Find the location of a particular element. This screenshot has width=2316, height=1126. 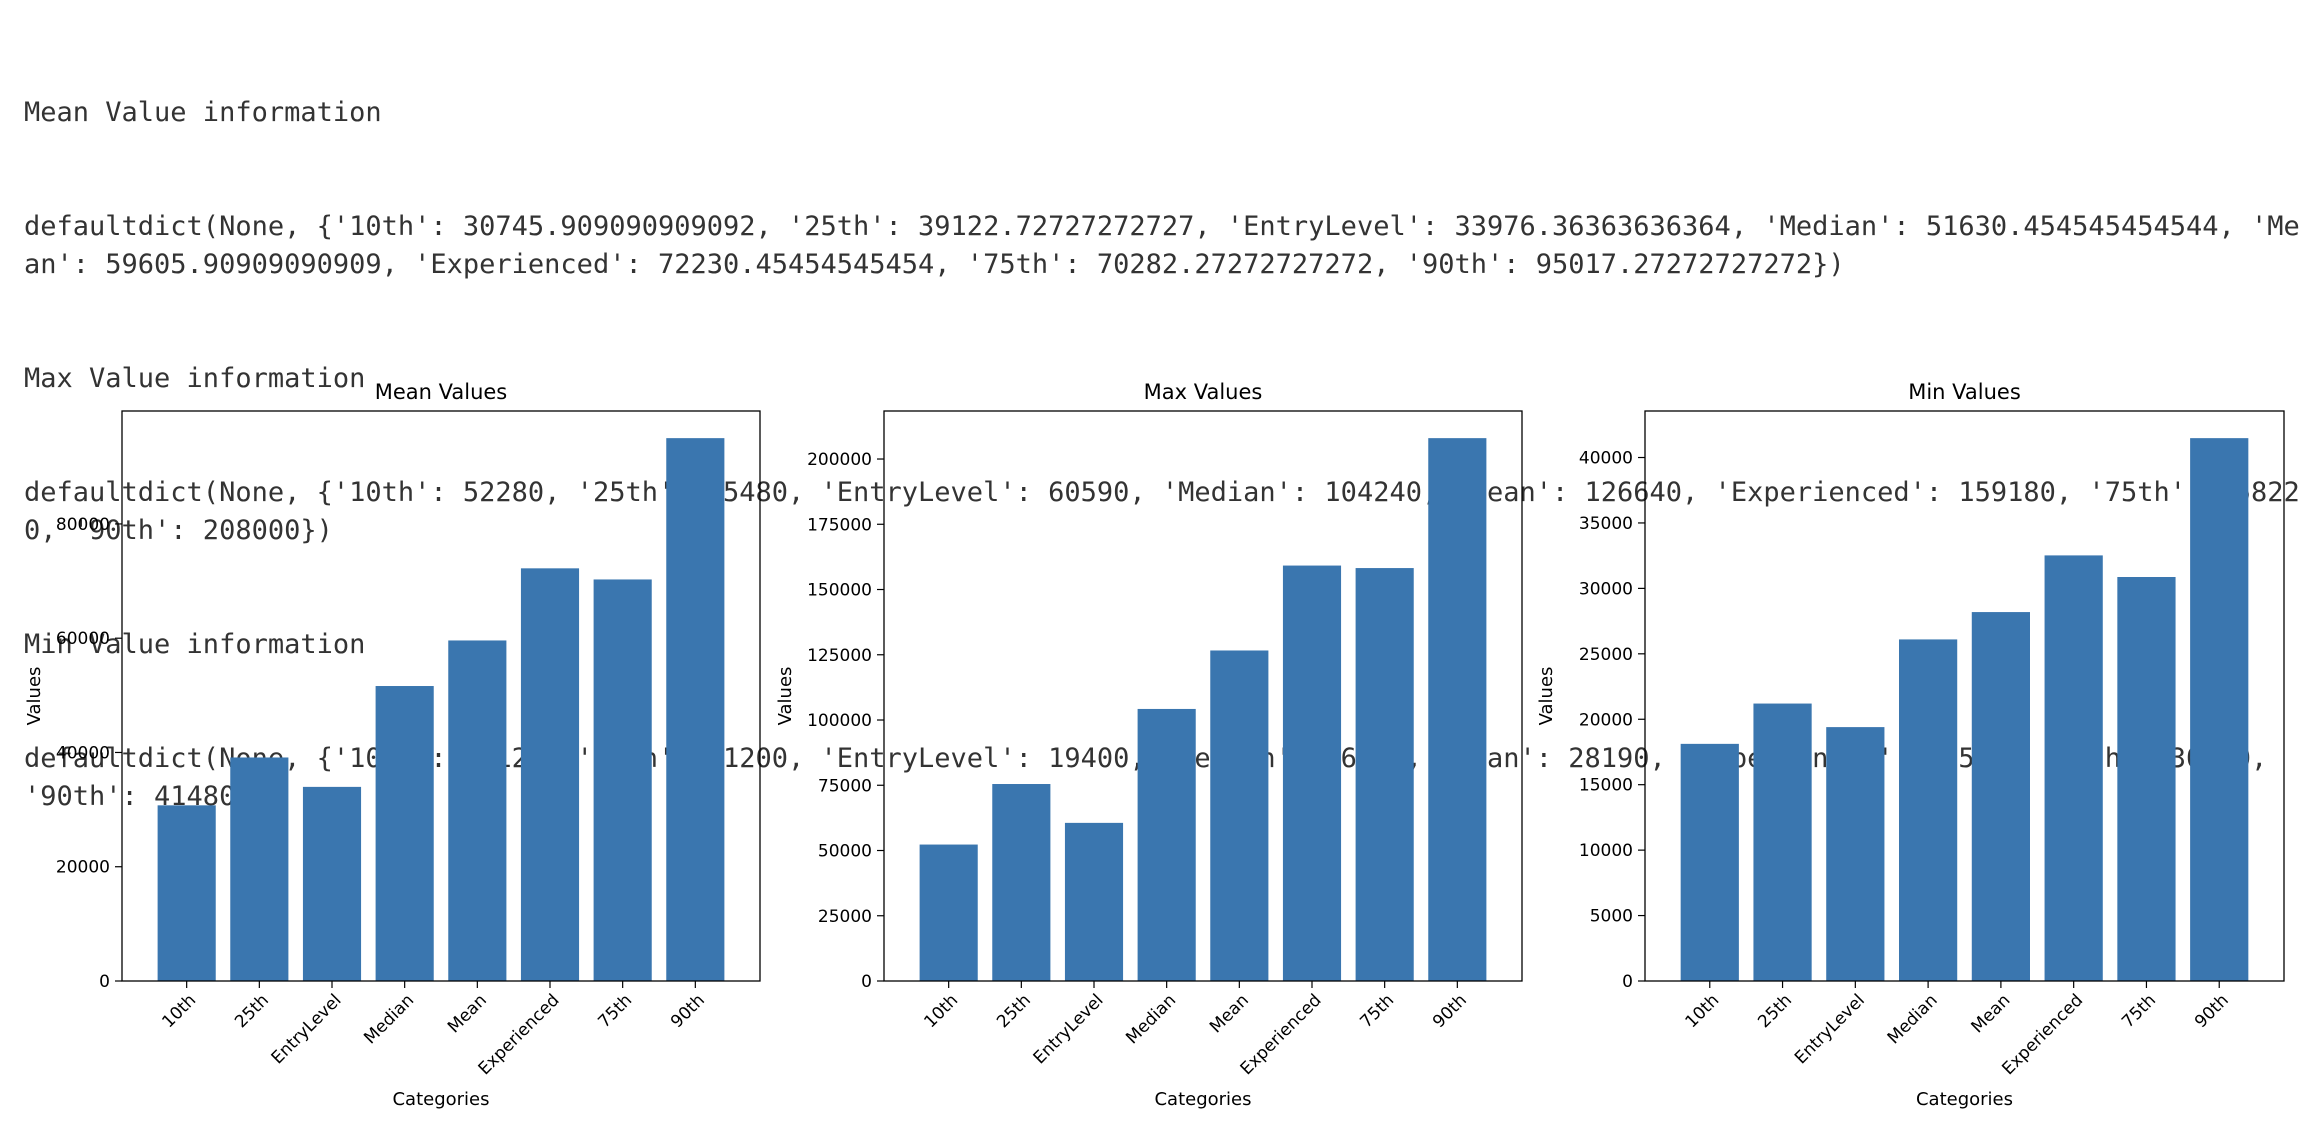

y-tick-label: 150000 is located at coordinates (839, 591).